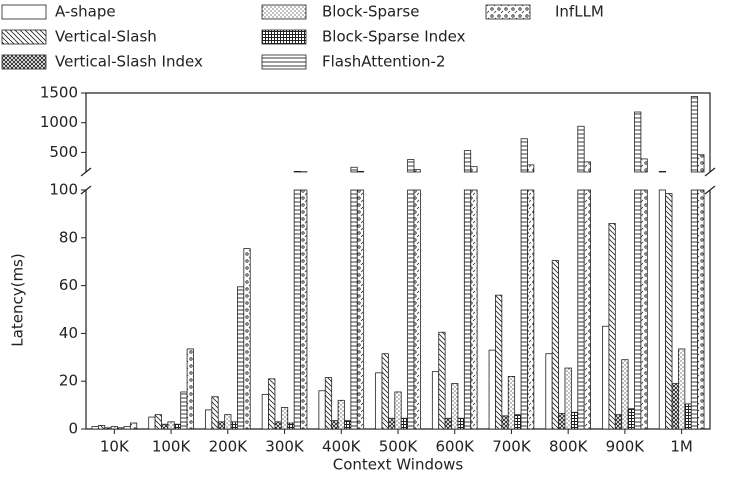 Image resolution: width=735 pixels, height=478 pixels. Describe the element at coordinates (399, 447) in the screenshot. I see `x-tick-label: 500K` at that location.